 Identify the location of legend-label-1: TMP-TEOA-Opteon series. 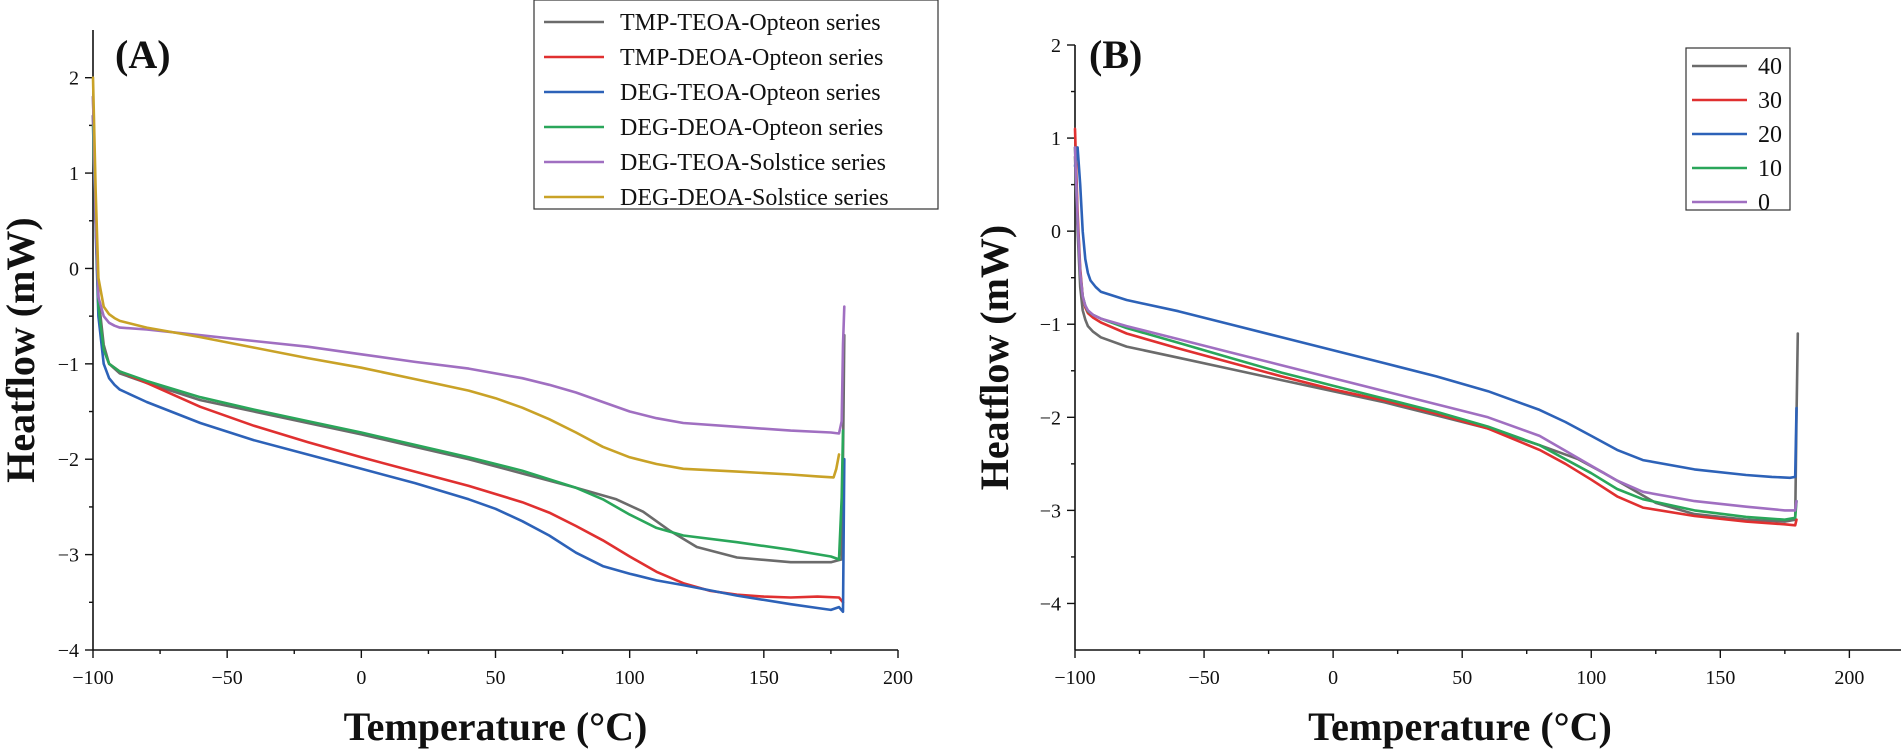
(750, 23).